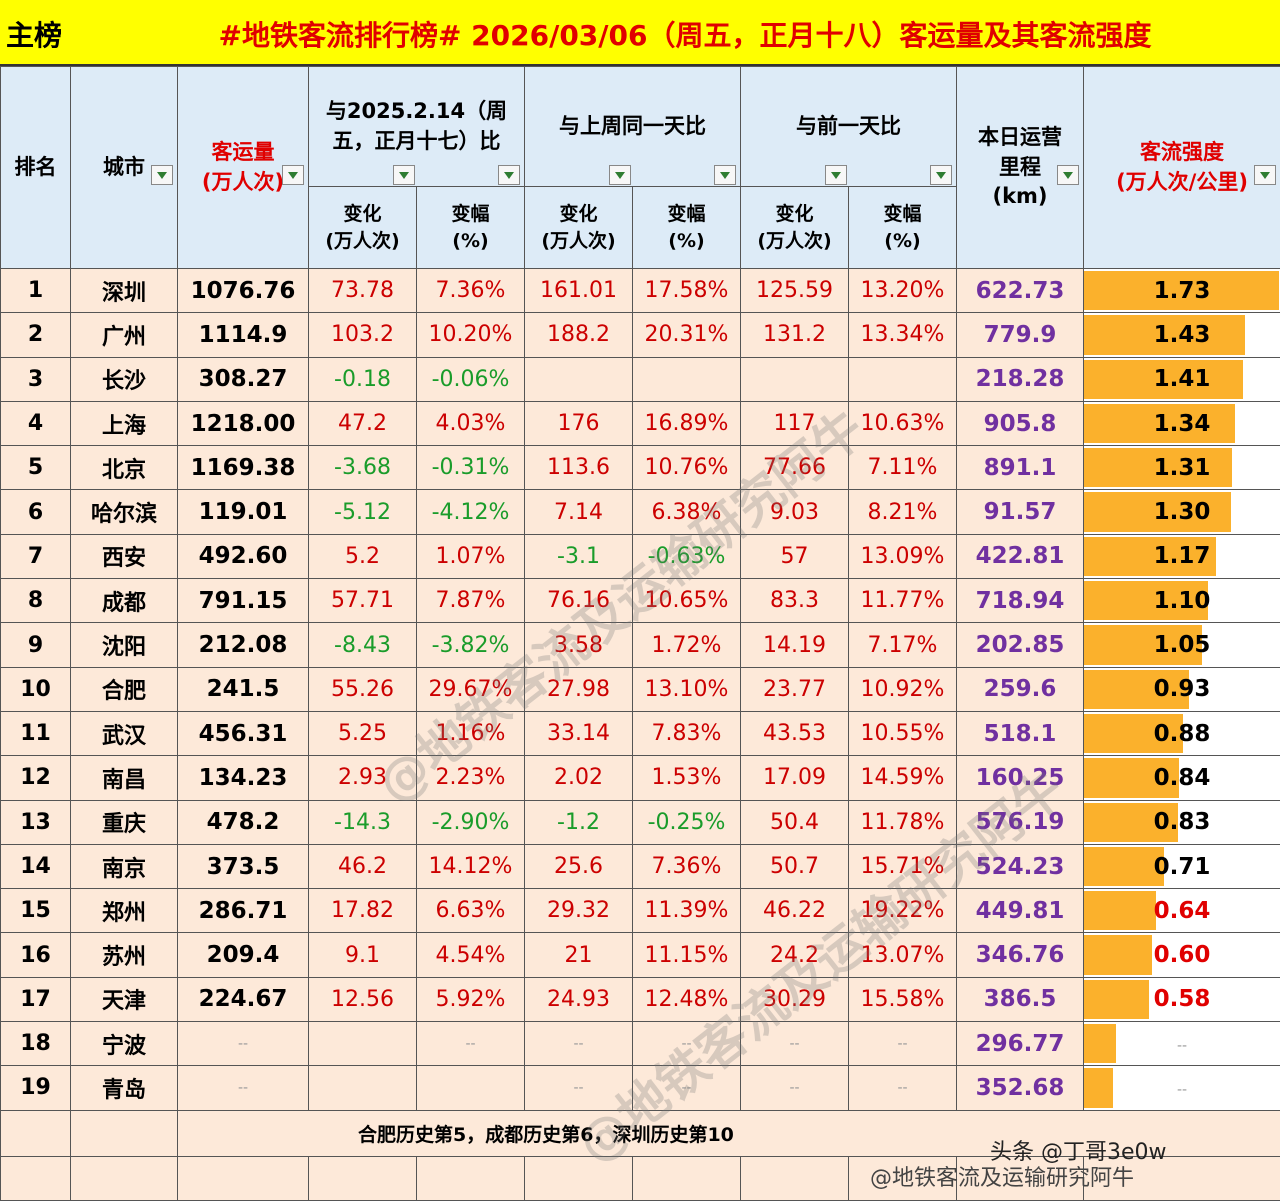 The height and width of the screenshot is (1201, 1280). What do you see at coordinates (903, 822) in the screenshot?
I see `dod-pct-cell: 11.78%` at bounding box center [903, 822].